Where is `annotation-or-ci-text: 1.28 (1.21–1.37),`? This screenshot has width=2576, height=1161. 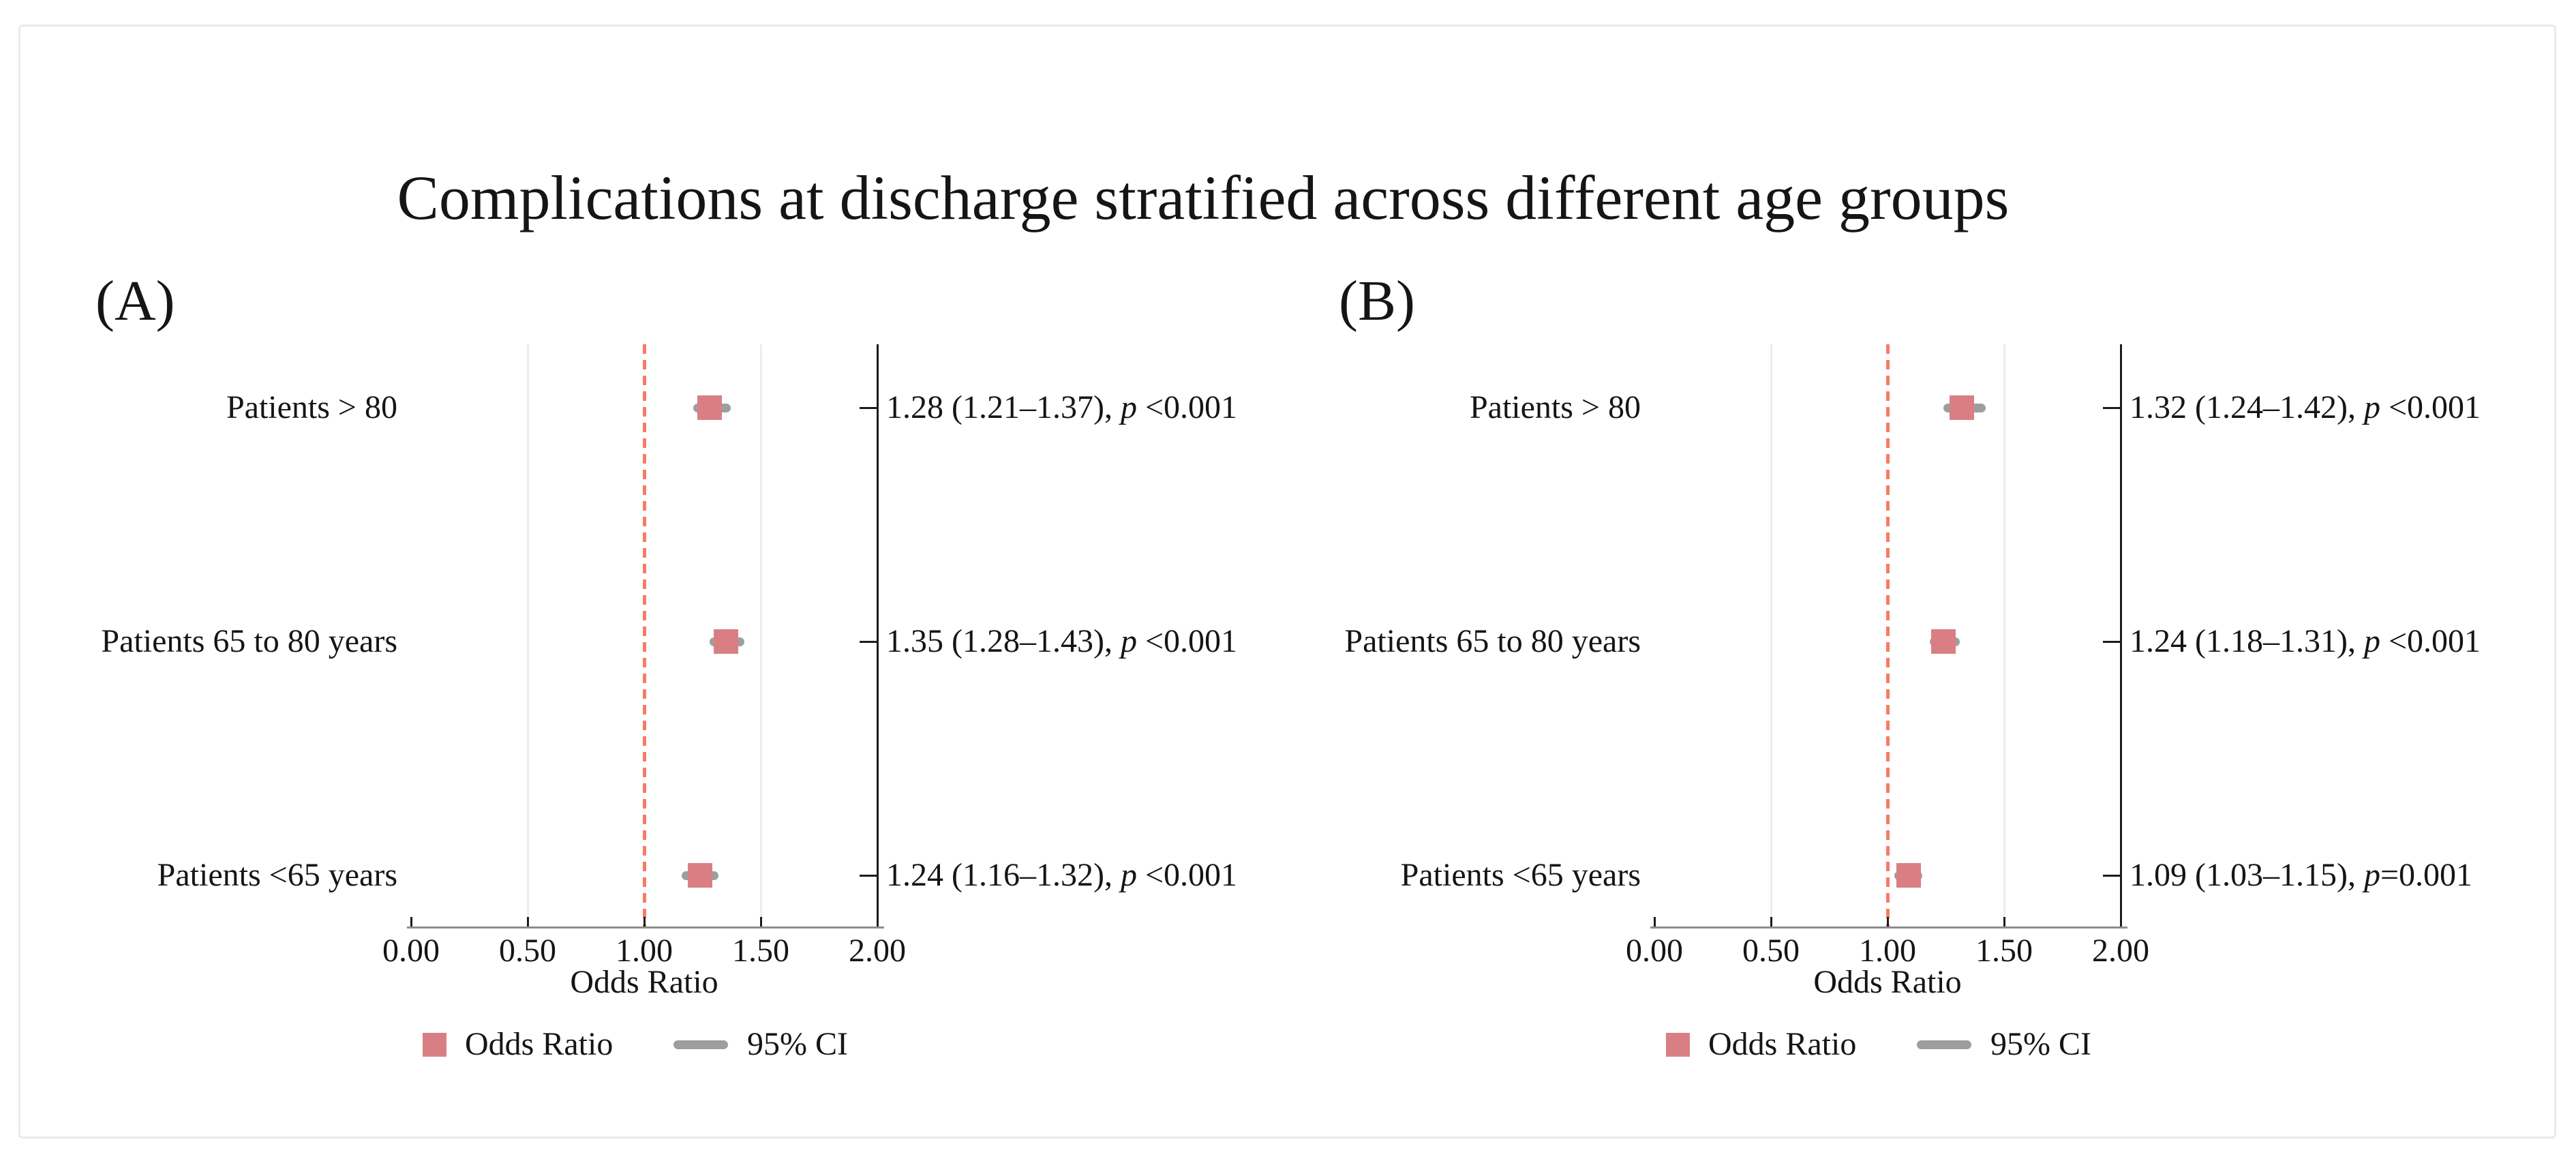 annotation-or-ci-text: 1.28 (1.21–1.37), is located at coordinates (1003, 407).